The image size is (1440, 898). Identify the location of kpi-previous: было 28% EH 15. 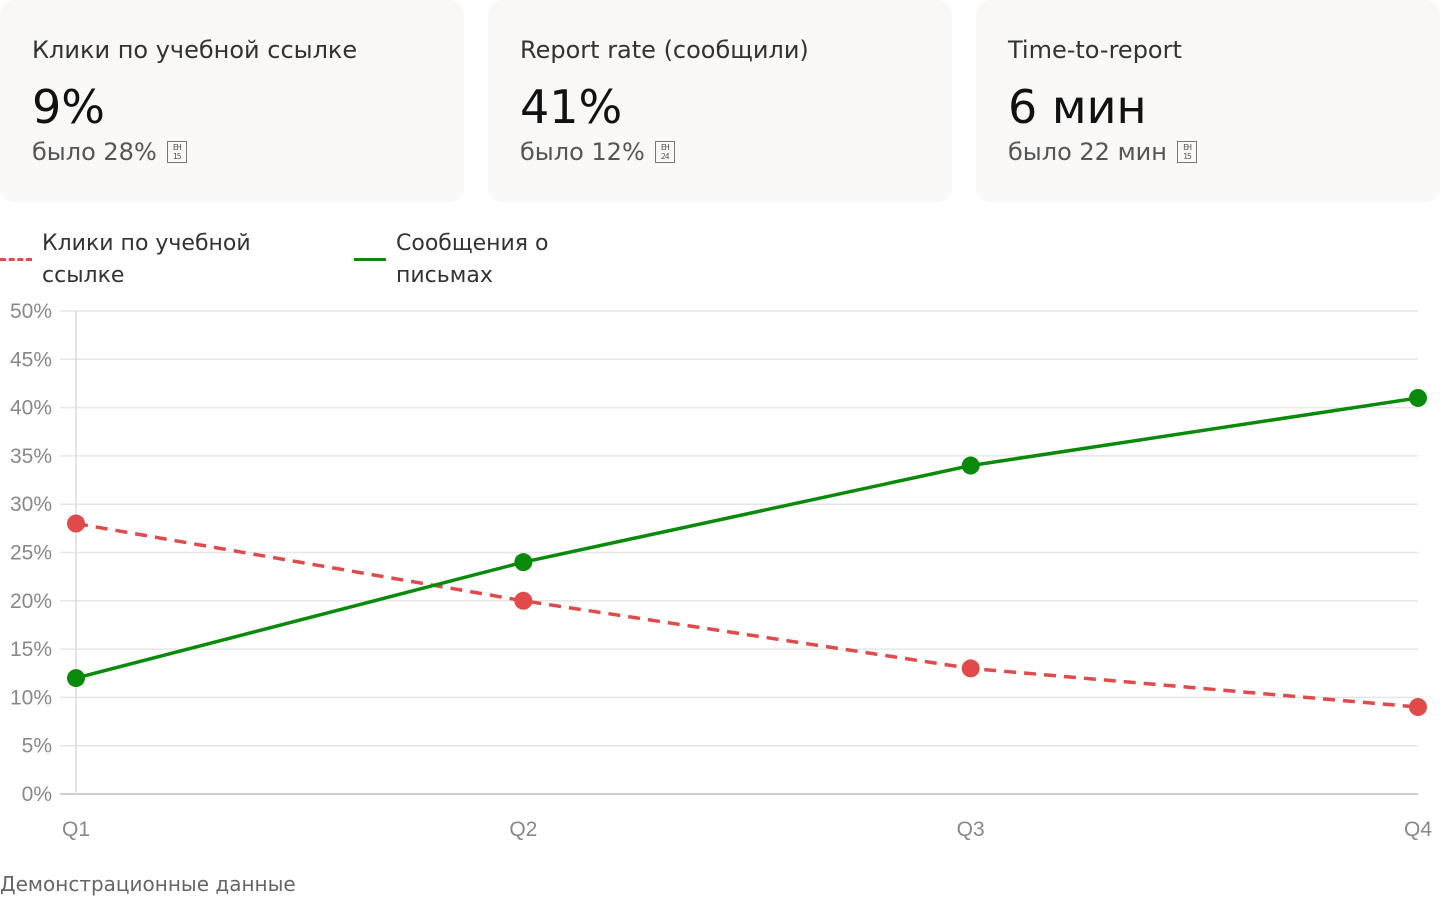
(109, 152).